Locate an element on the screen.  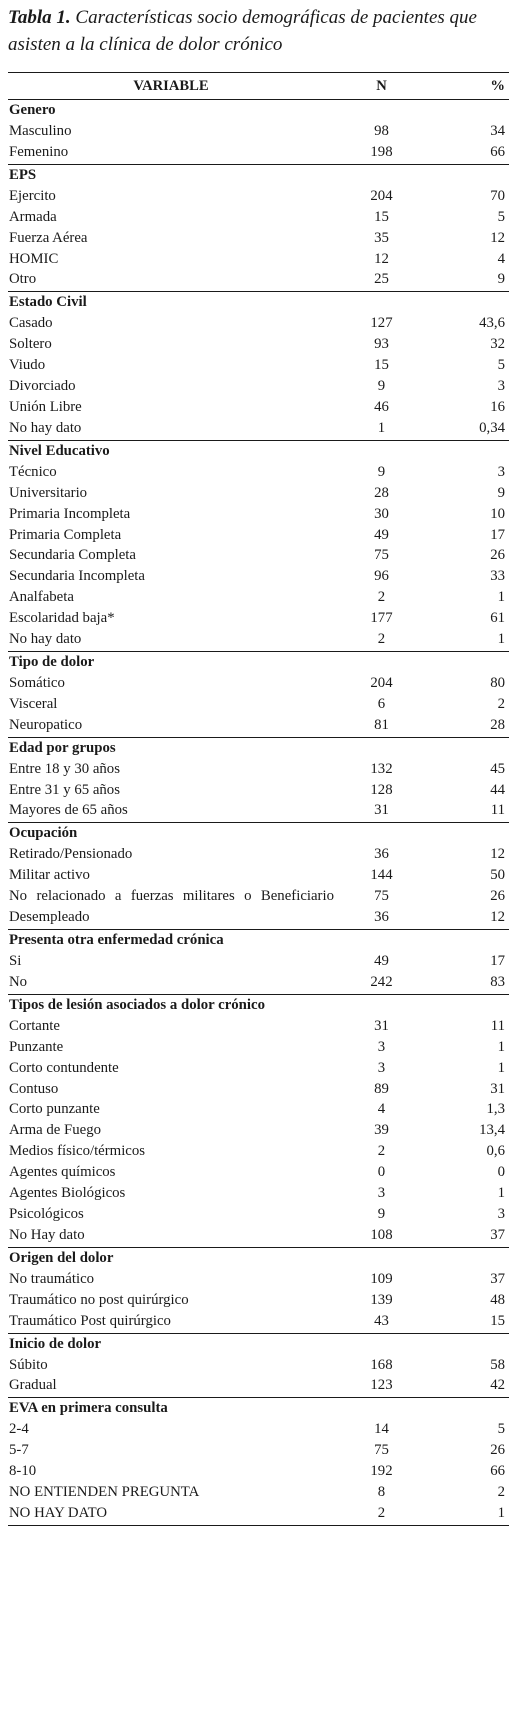
section-title: Edad por grupos is located at coordinates (62, 747).